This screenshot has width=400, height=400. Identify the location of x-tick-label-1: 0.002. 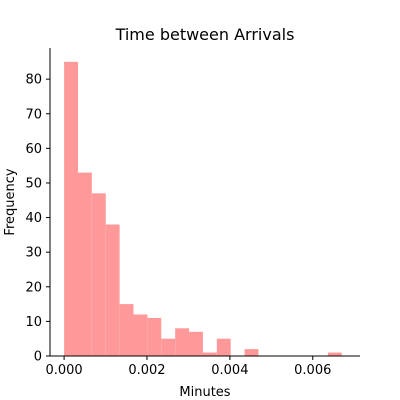
(146, 370).